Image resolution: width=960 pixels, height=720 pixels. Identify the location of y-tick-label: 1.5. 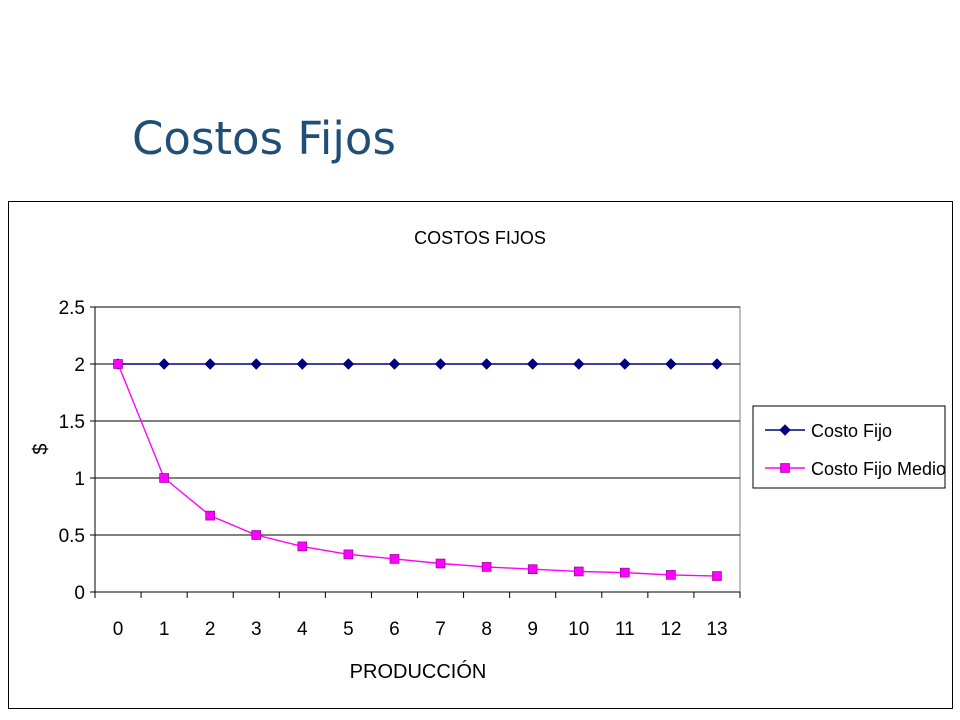
(72, 422).